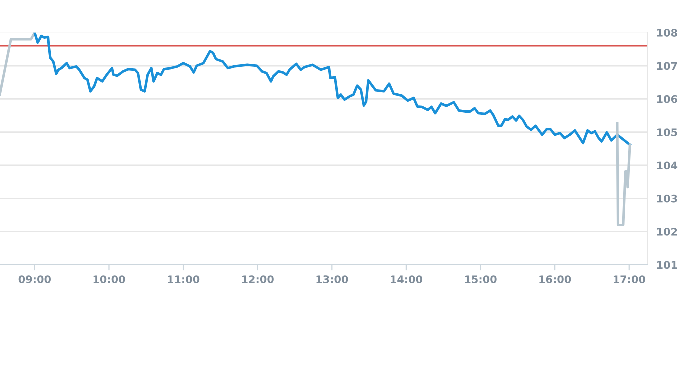 This screenshot has width=693, height=365. What do you see at coordinates (332, 280) in the screenshot?
I see `x-tick-label: 13:00` at bounding box center [332, 280].